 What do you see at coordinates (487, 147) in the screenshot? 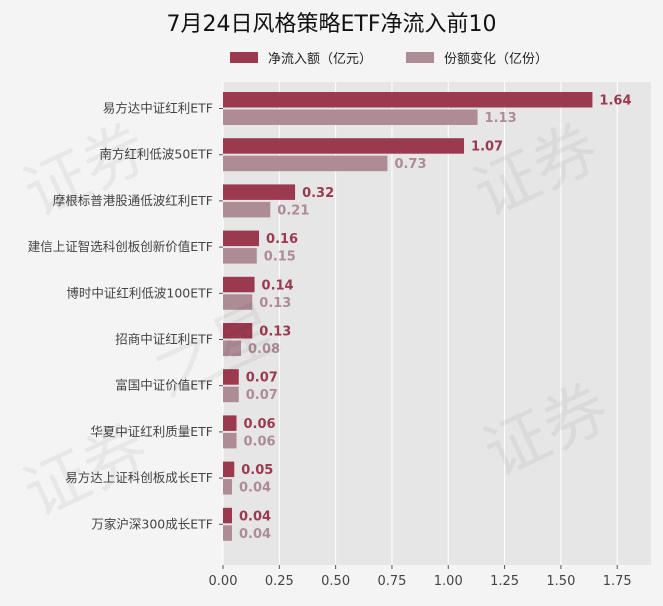
I see `data-label-net-inflow: 1.07` at bounding box center [487, 147].